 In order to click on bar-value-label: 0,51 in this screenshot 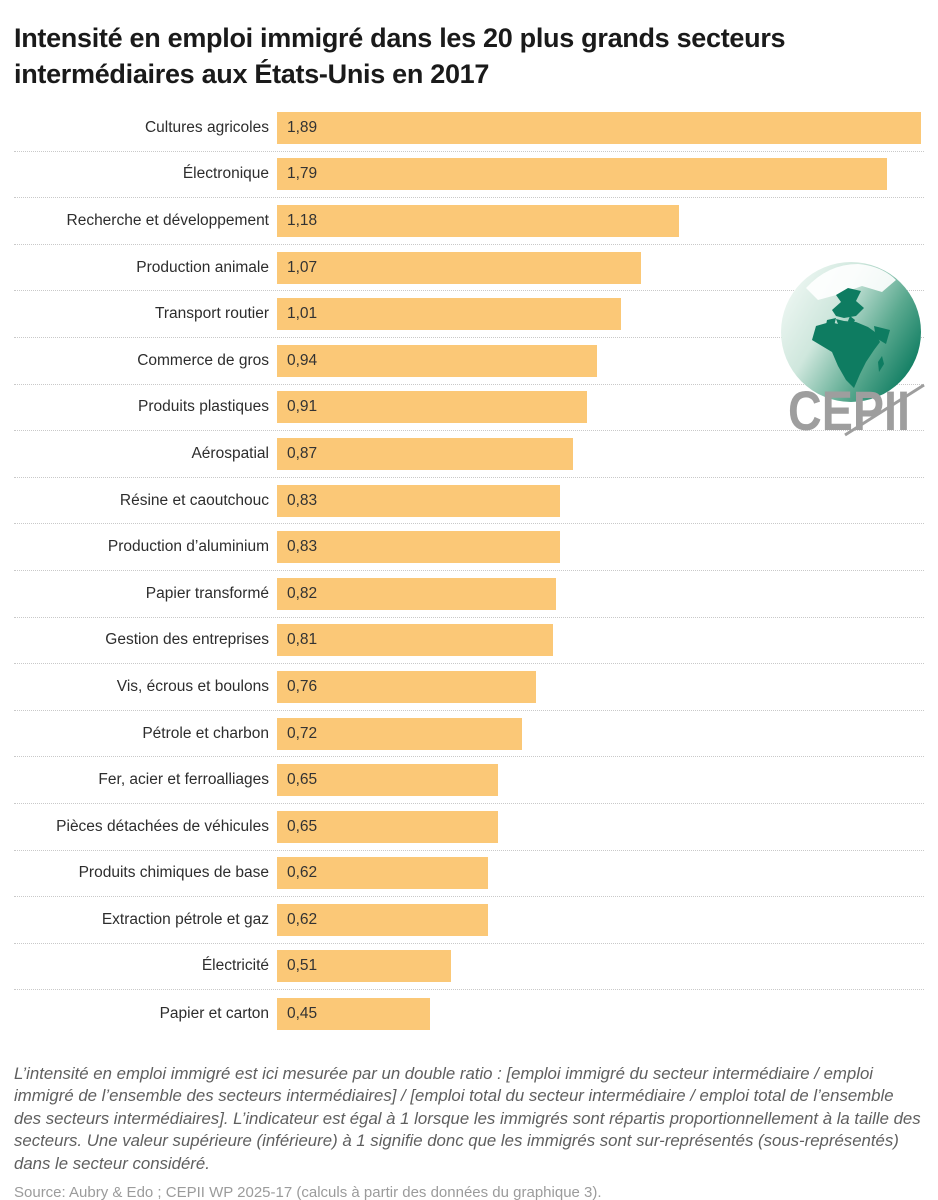, I will do `click(302, 966)`.